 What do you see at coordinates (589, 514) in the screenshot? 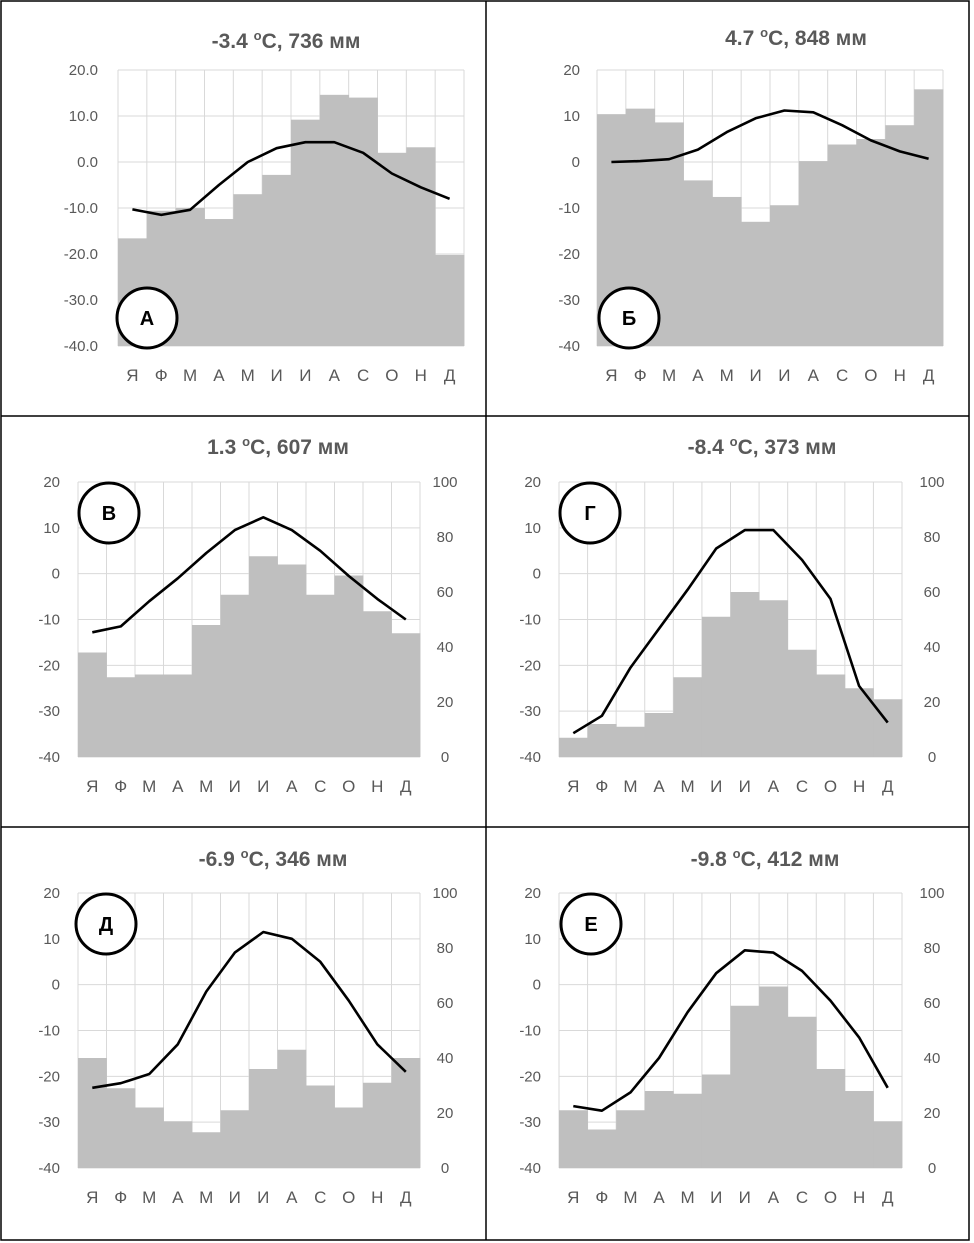
I see `badge-letter: Г` at bounding box center [589, 514].